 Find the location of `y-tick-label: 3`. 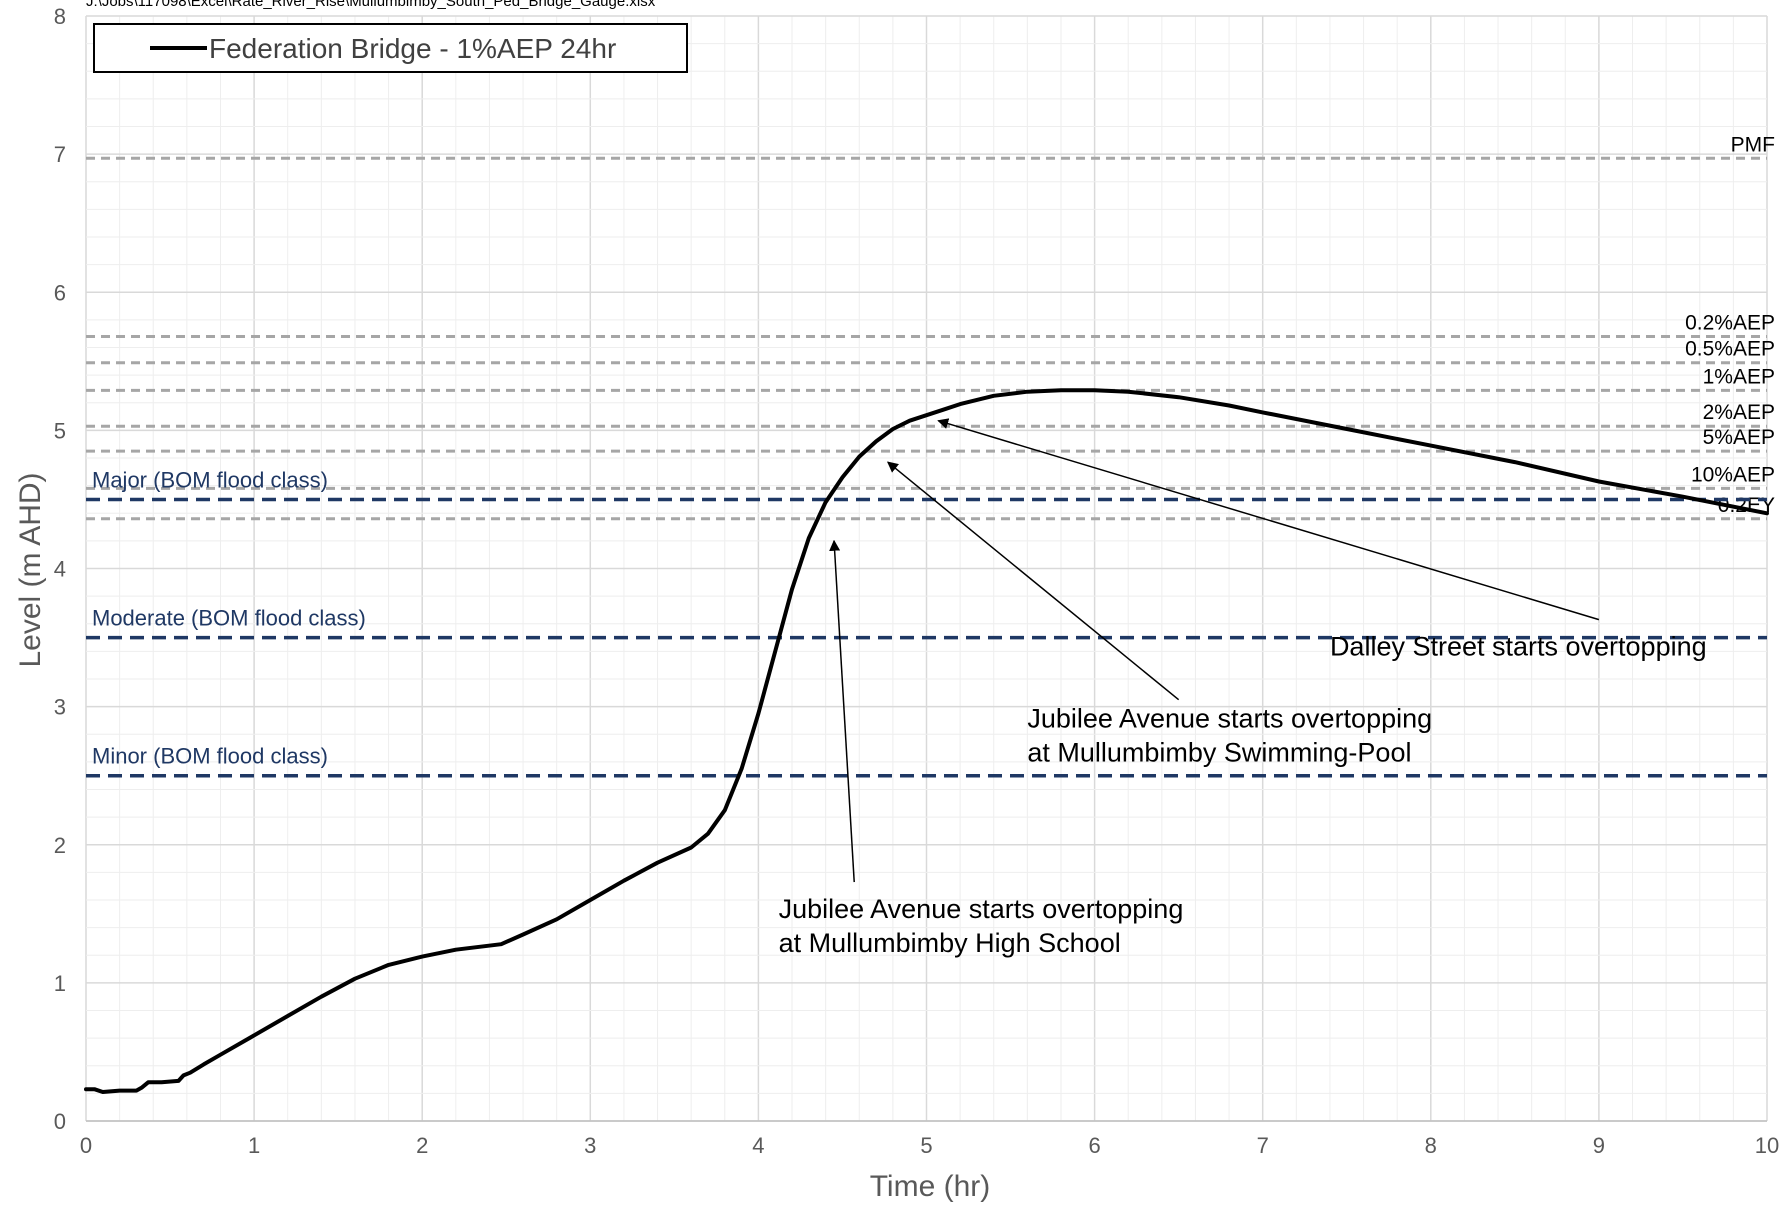

y-tick-label: 3 is located at coordinates (60, 707).